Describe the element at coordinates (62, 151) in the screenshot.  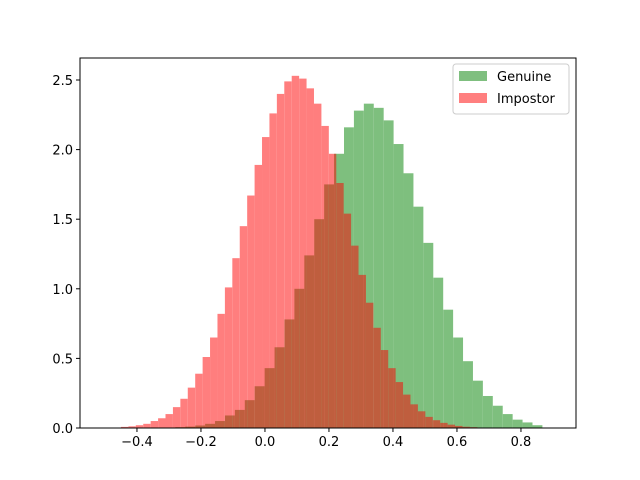
I see `y-tick-label: 2.0` at that location.